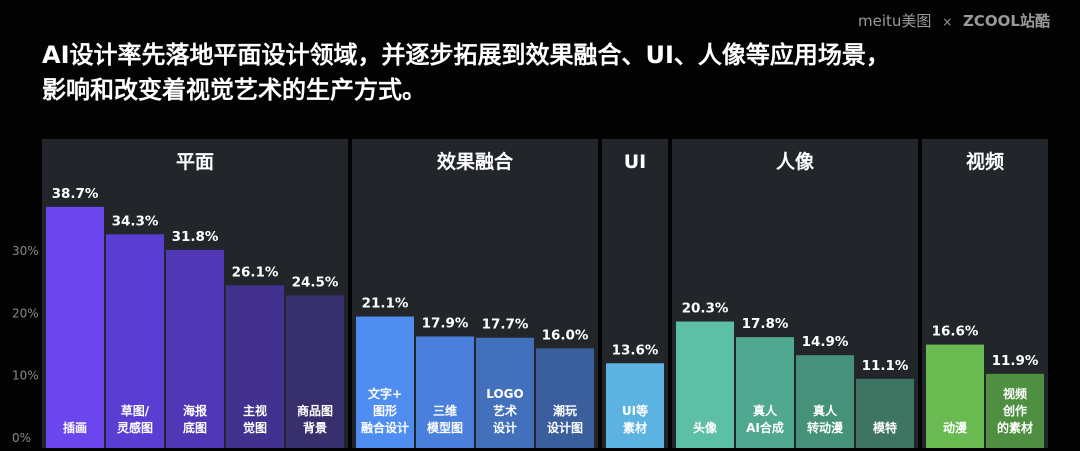  Describe the element at coordinates (1006, 21) in the screenshot. I see `zcool-logo: ZCOOL站酷` at that location.